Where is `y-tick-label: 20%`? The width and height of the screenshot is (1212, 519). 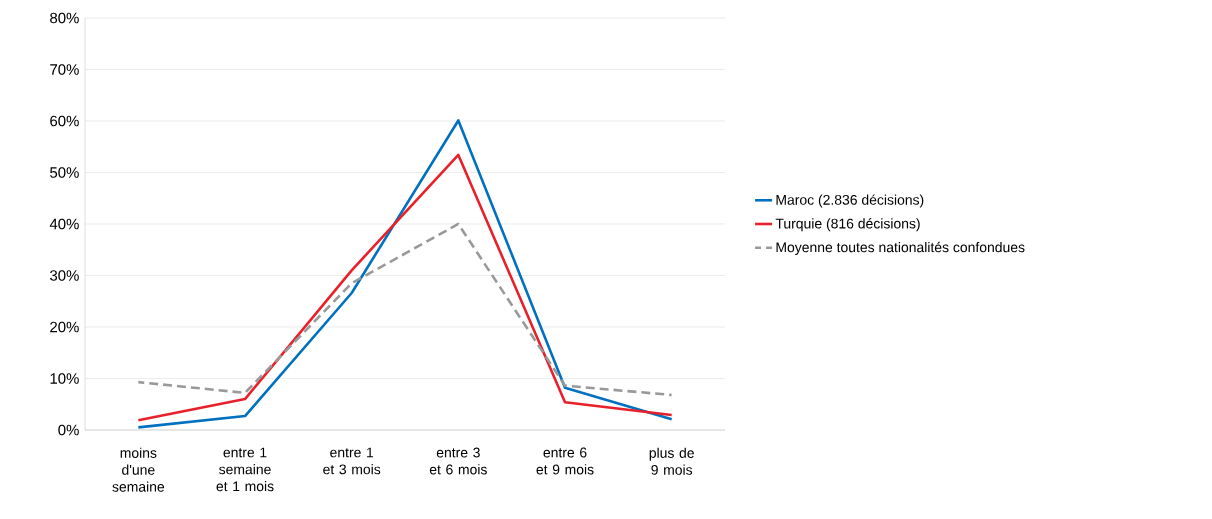 y-tick-label: 20% is located at coordinates (64, 327).